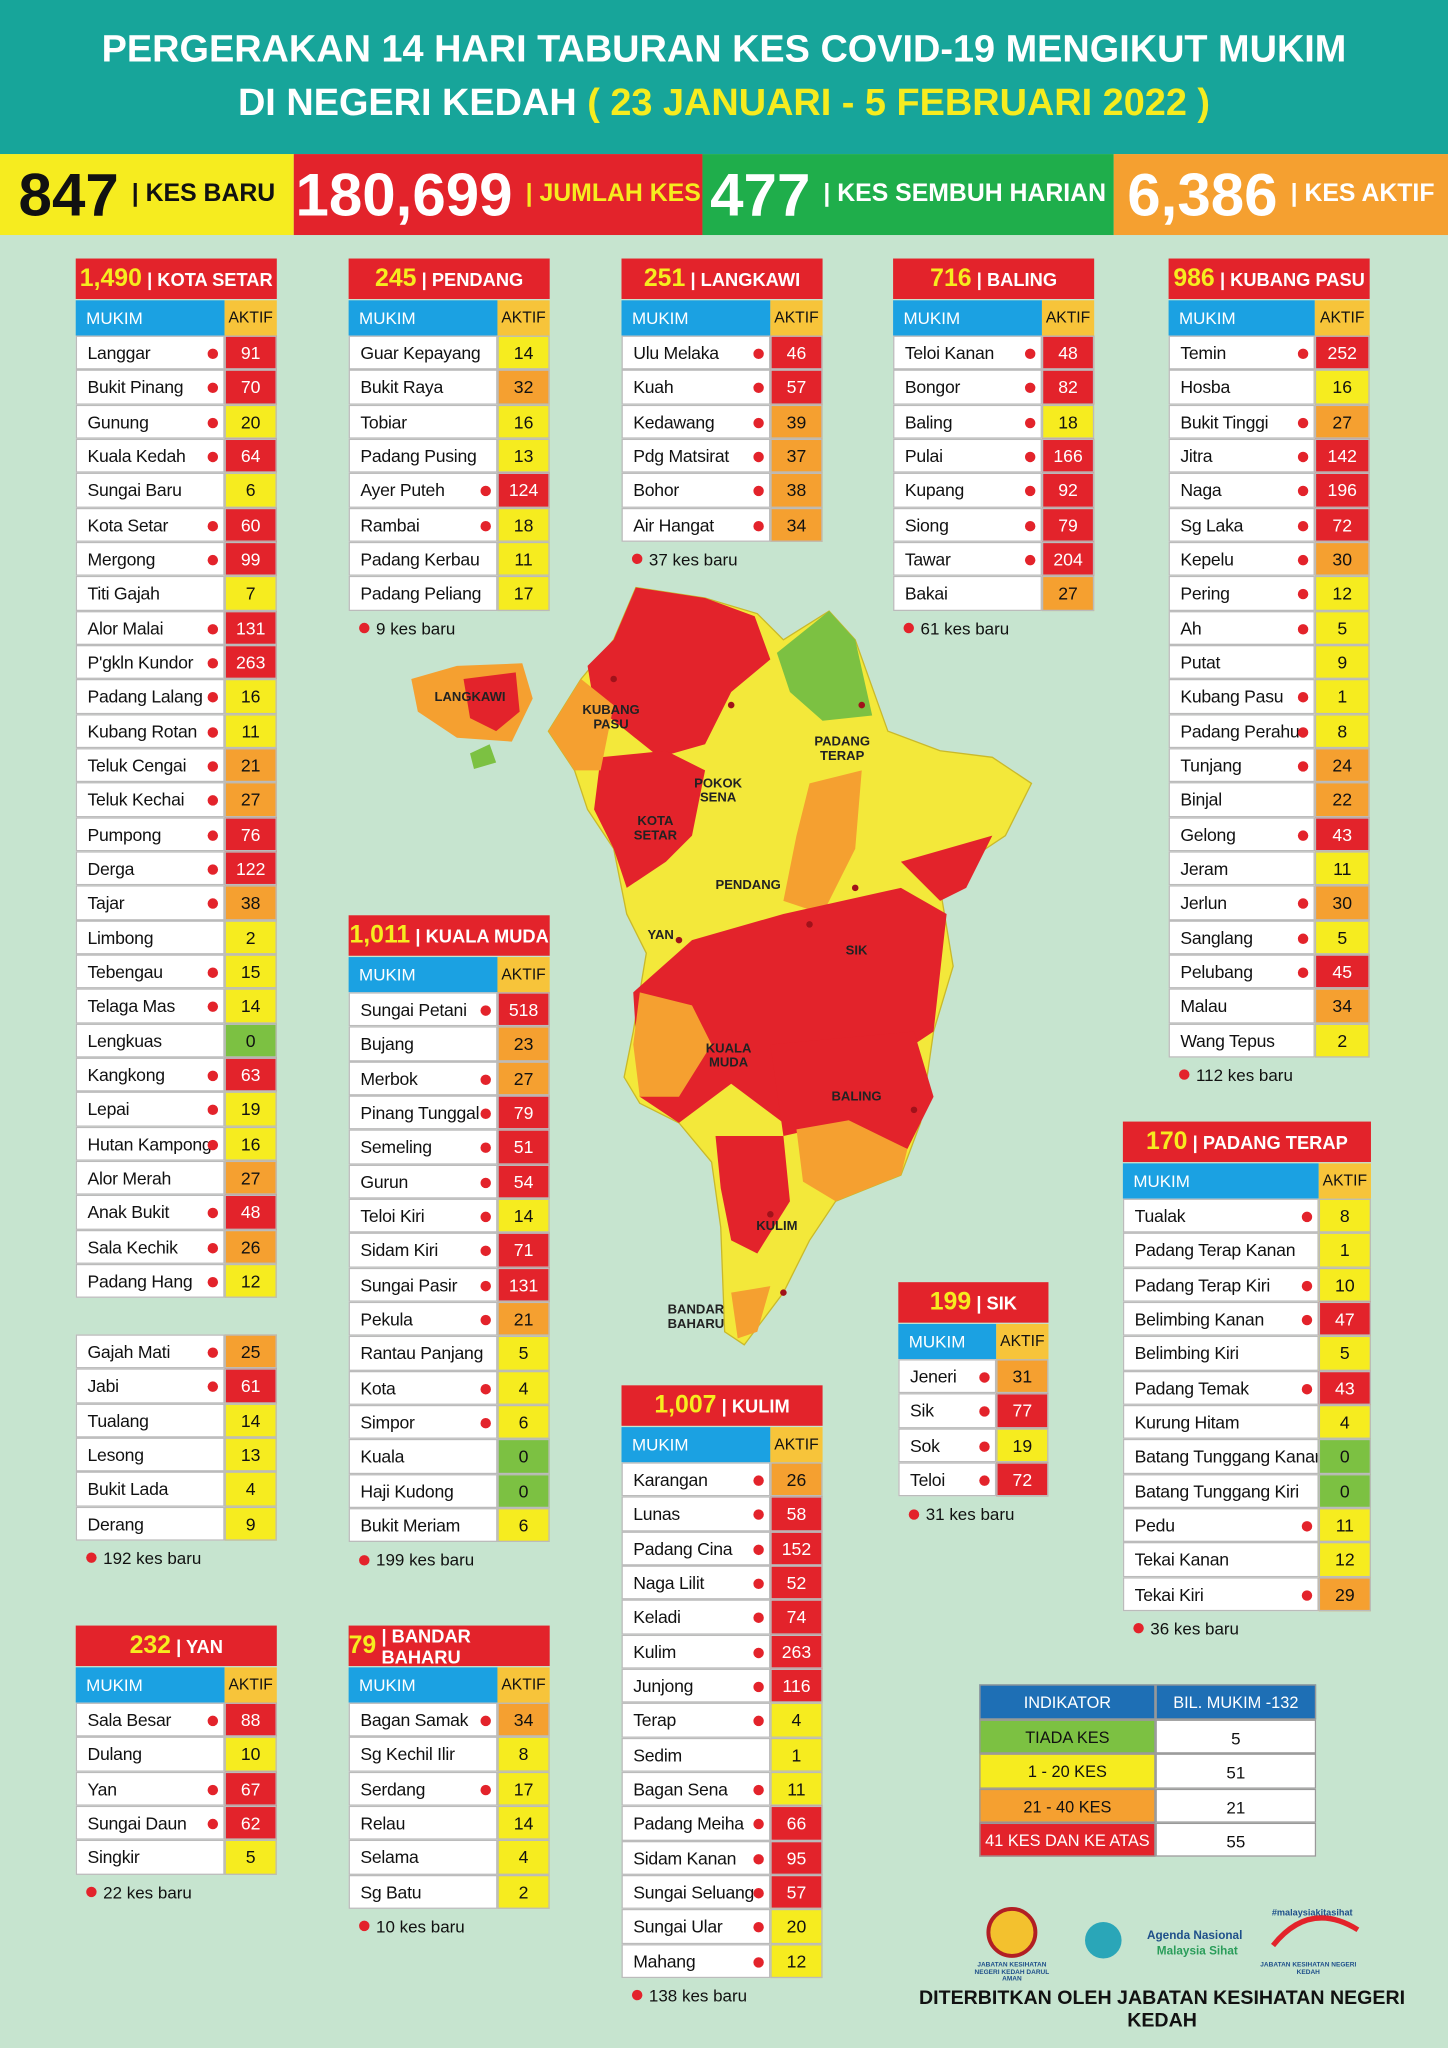 Image resolution: width=1448 pixels, height=2048 pixels. What do you see at coordinates (523, 1284) in the screenshot?
I see `mukim-active: 131` at bounding box center [523, 1284].